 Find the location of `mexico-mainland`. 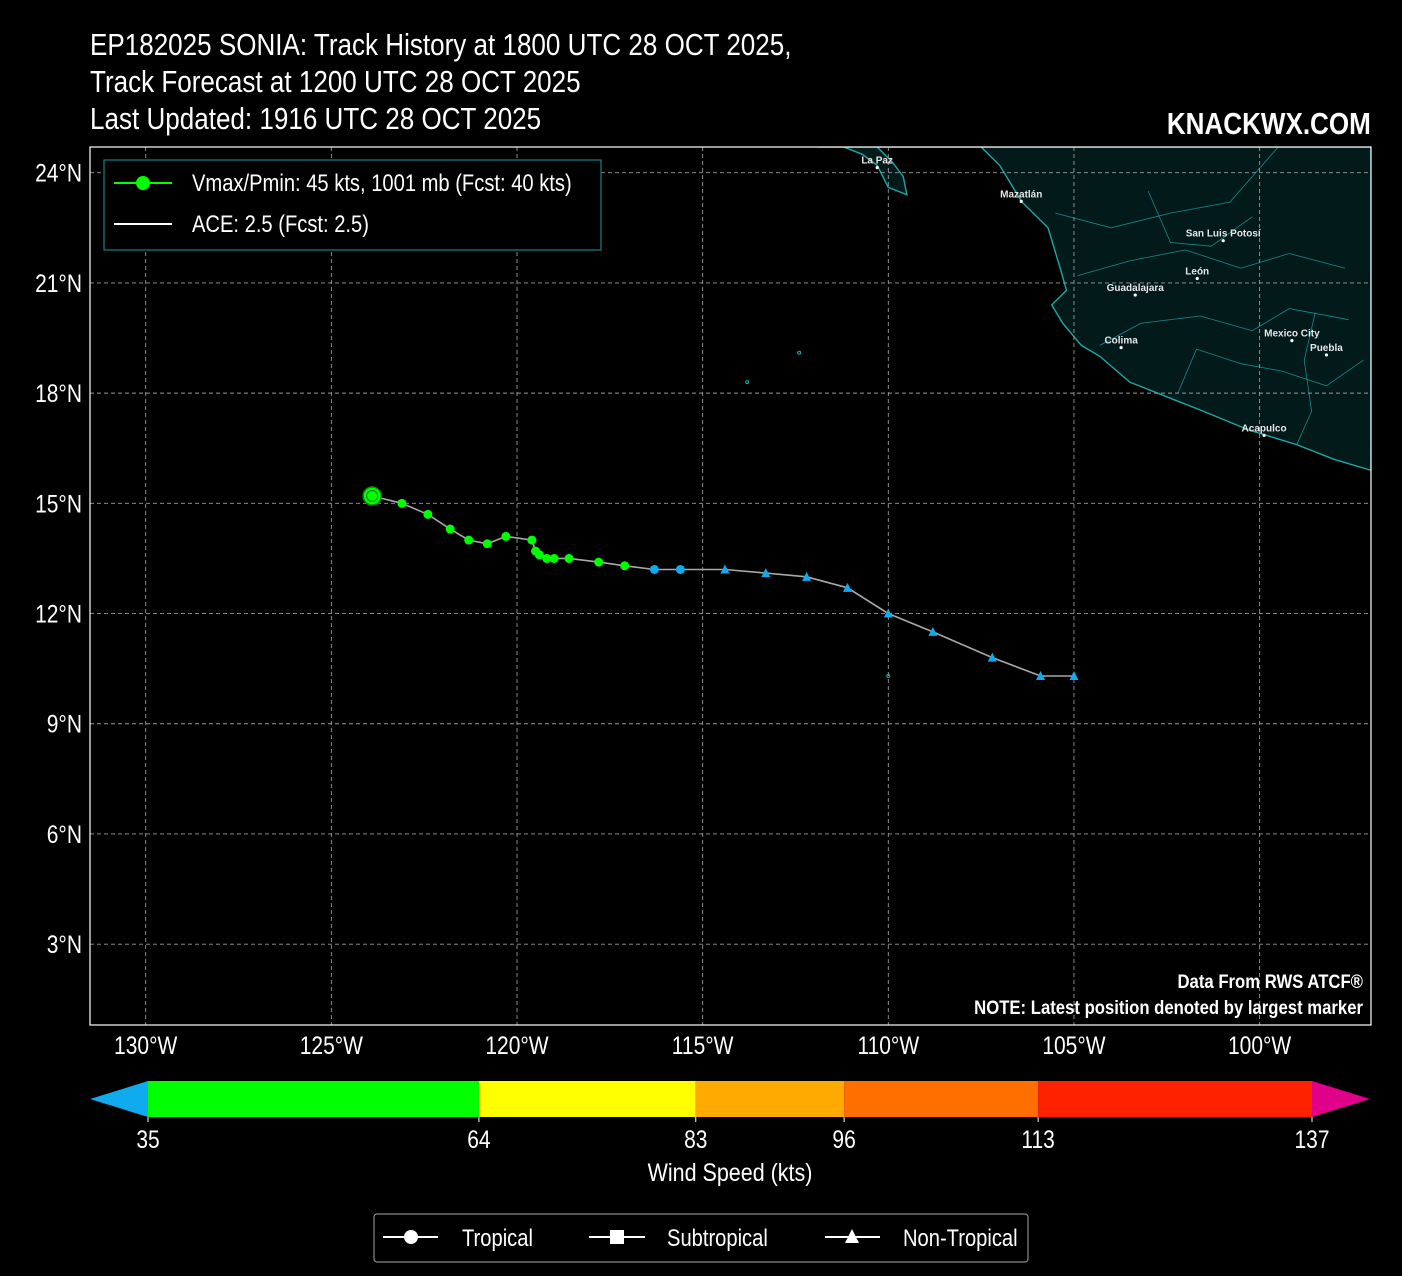

mexico-mainland is located at coordinates (1094, 309).